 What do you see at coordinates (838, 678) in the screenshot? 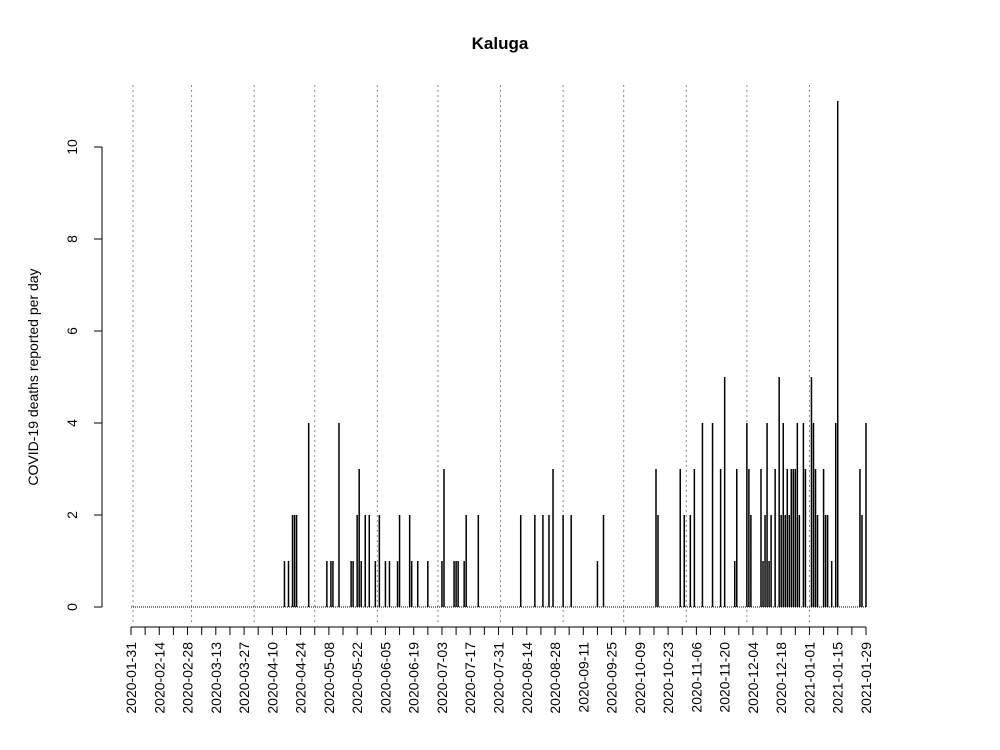
I see `x-tick-label: 2021-01-15` at bounding box center [838, 678].